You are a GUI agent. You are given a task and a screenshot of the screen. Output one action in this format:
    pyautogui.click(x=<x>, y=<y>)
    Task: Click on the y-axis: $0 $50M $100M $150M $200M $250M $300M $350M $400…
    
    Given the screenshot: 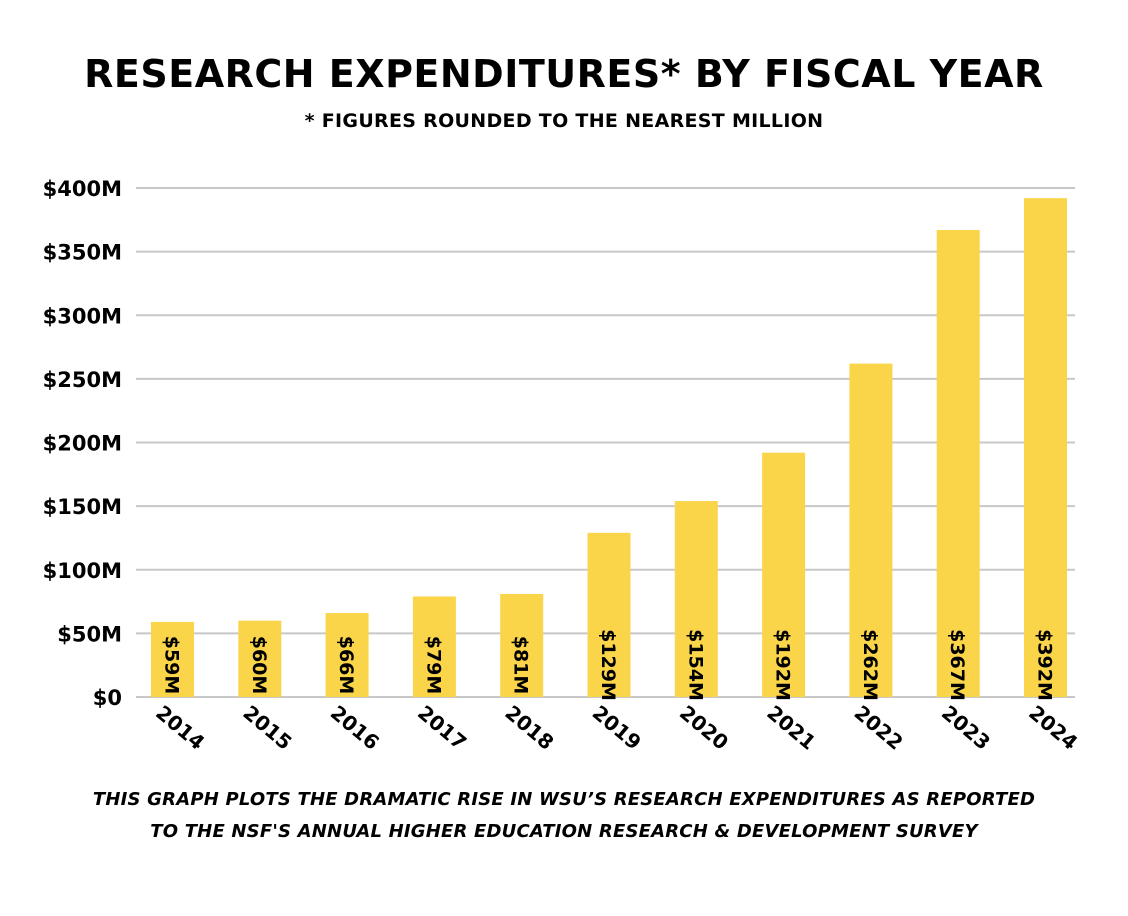 What is the action you would take?
    pyautogui.click(x=82, y=443)
    